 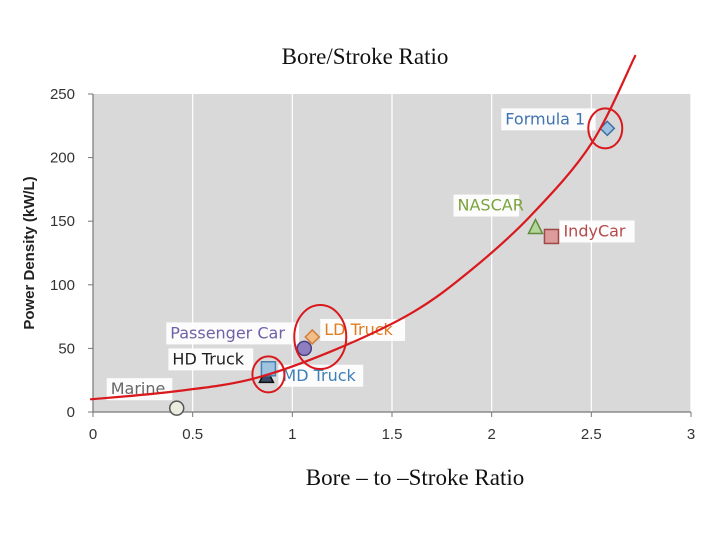 I want to click on y-tick-label: 200, so click(x=62, y=158).